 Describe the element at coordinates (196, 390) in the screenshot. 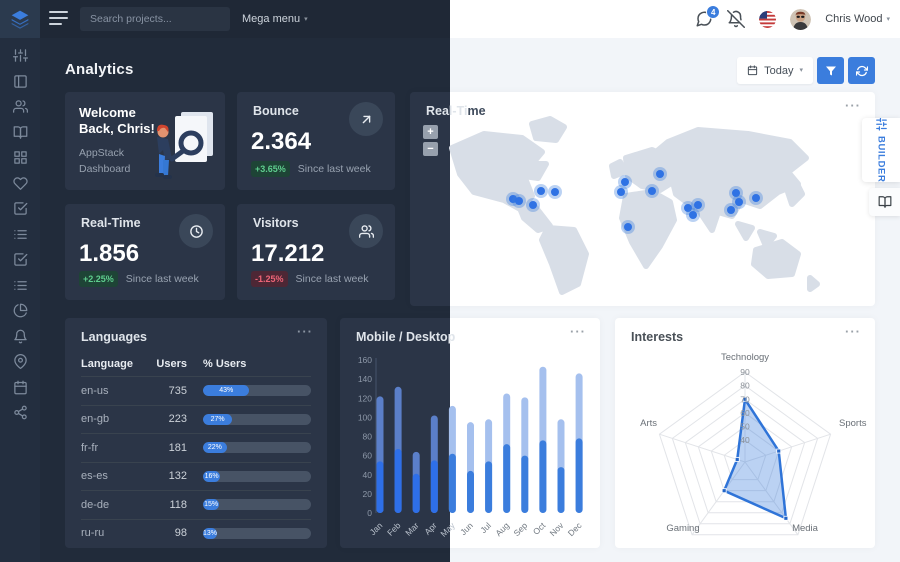

I see `table-row: en-us 735 43%` at that location.